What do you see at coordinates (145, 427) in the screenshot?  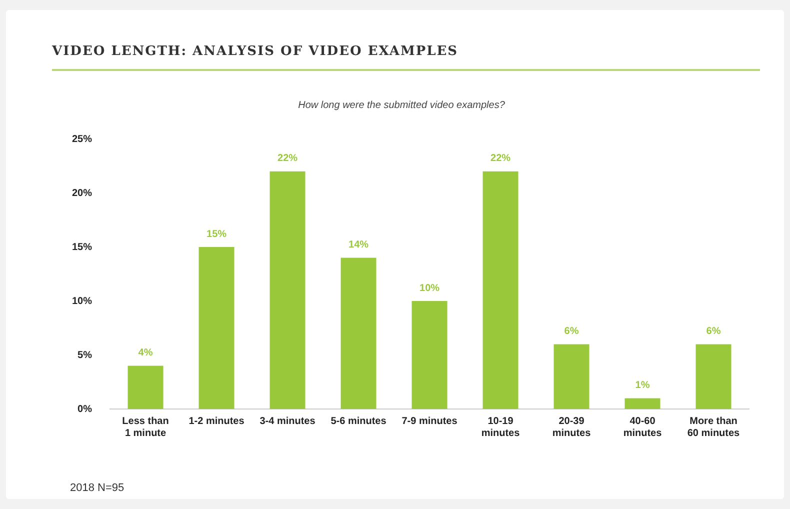 I see `x-tick-label: Less than 1 minute` at bounding box center [145, 427].